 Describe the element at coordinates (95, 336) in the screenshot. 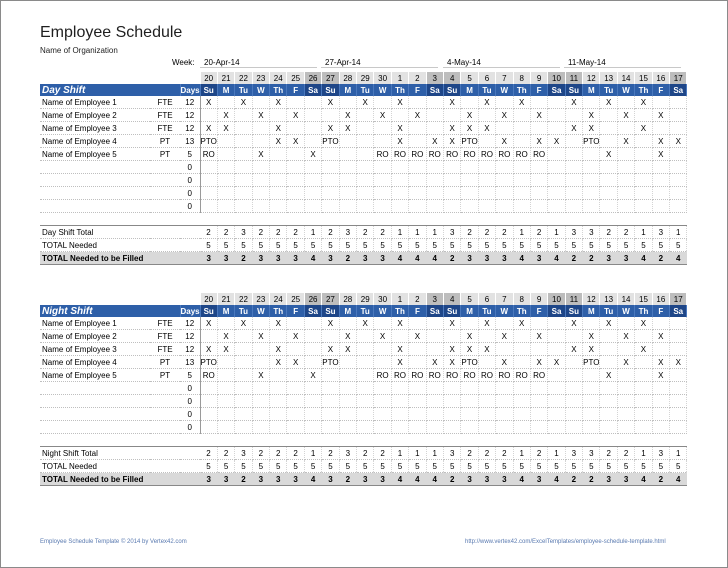

I see `employee-name: Name of Employee 2` at that location.